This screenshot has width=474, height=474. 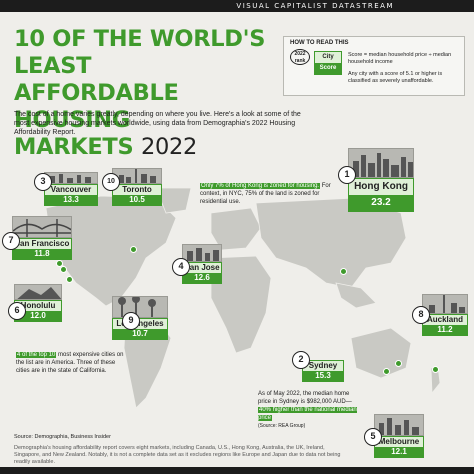 I want to click on sanjose-photo, so click(x=202, y=253).